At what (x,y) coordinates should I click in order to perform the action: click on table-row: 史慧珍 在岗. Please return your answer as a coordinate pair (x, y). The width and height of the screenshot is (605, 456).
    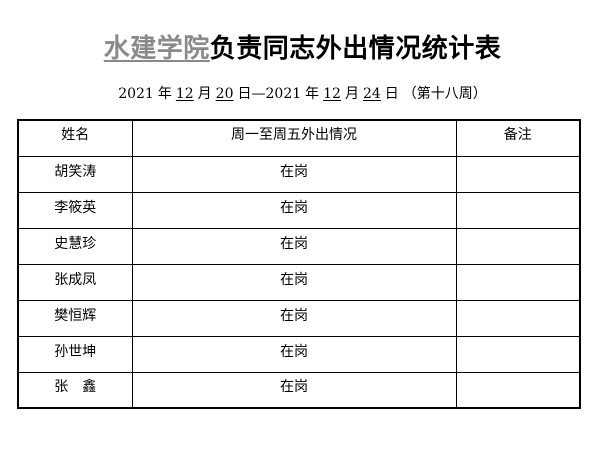
    Looking at the image, I should click on (299, 246).